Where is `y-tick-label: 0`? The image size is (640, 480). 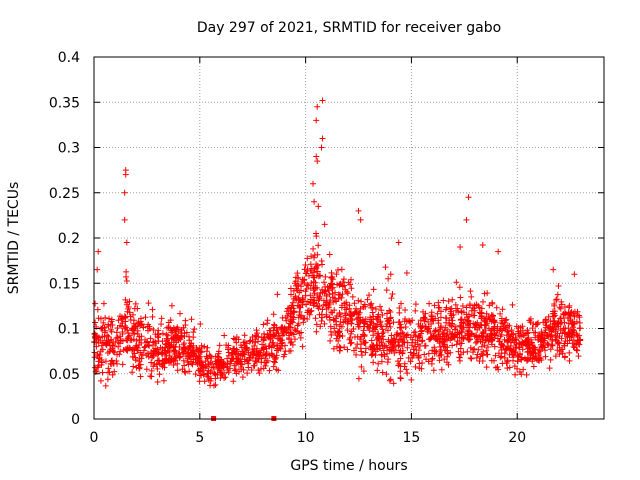
y-tick-label: 0 is located at coordinates (75, 420).